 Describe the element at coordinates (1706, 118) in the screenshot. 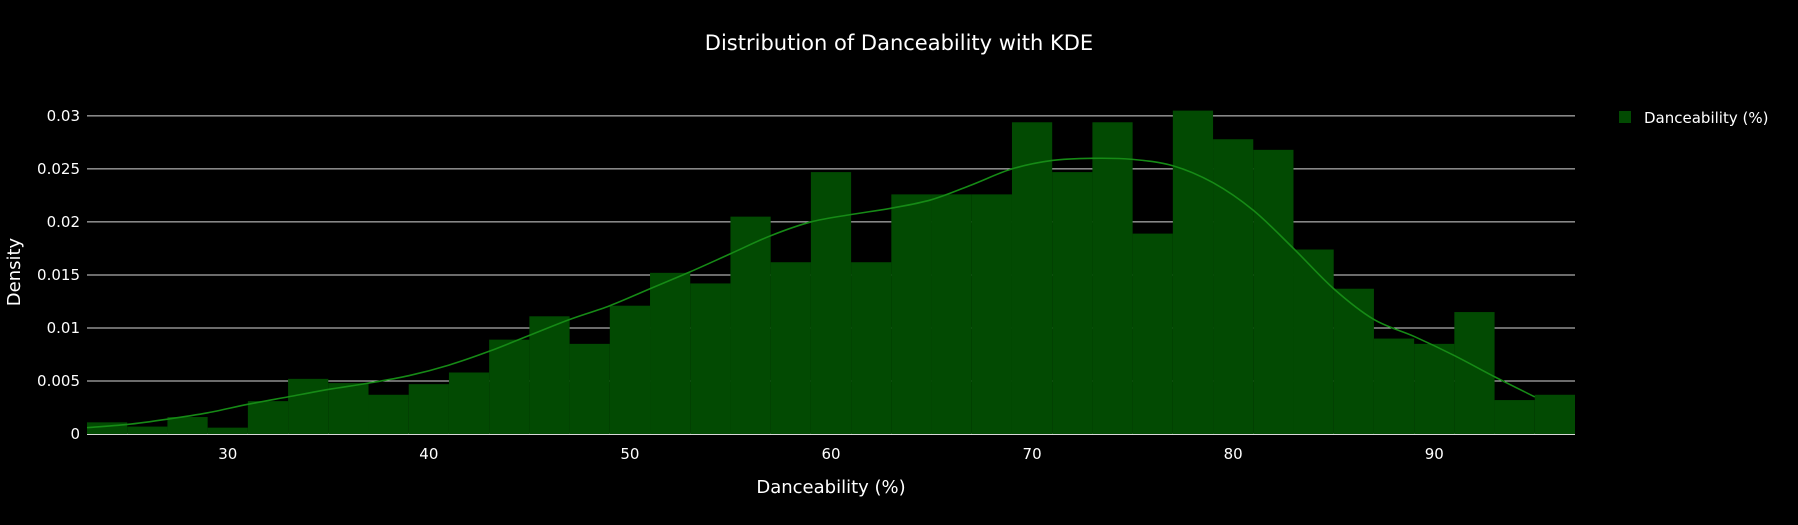

I see `legend-label: Danceability (%)` at that location.